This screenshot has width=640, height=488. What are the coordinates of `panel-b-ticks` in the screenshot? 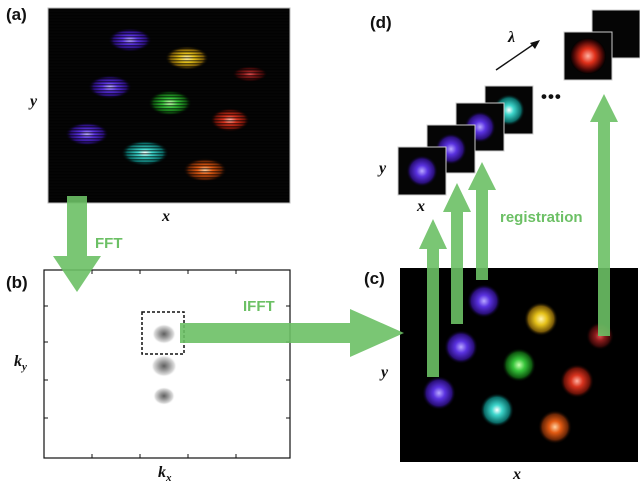 It's located at (167, 364).